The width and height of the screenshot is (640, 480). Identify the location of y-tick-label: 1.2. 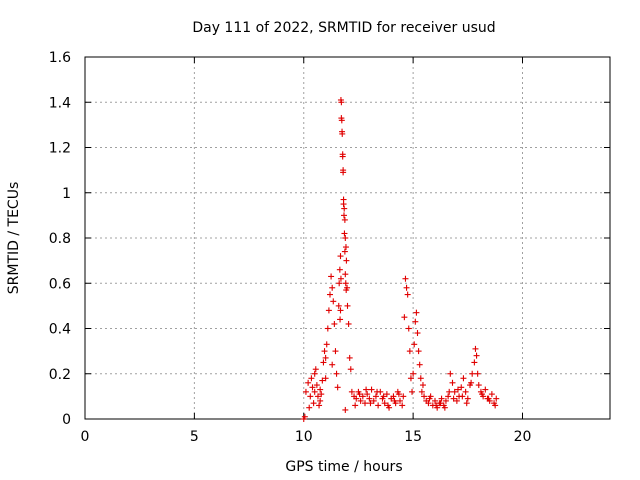
(60, 149).